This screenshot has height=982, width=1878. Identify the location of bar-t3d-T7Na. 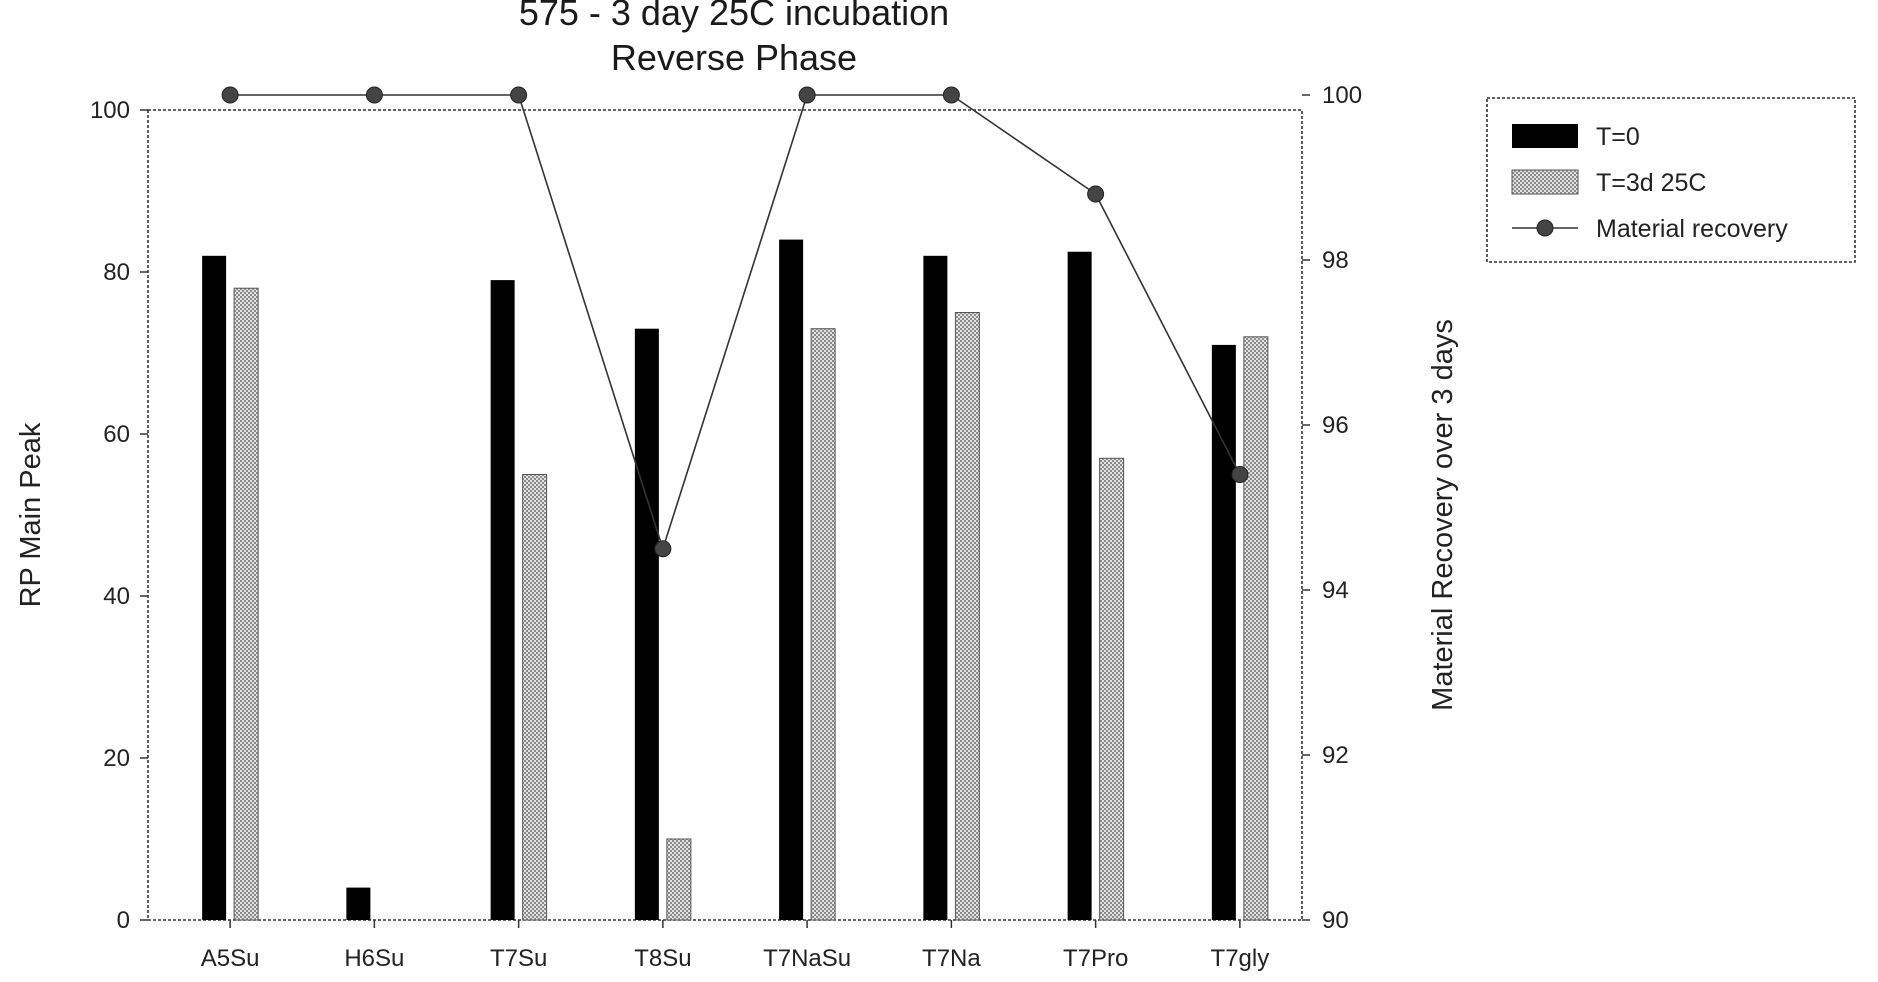
(967, 616).